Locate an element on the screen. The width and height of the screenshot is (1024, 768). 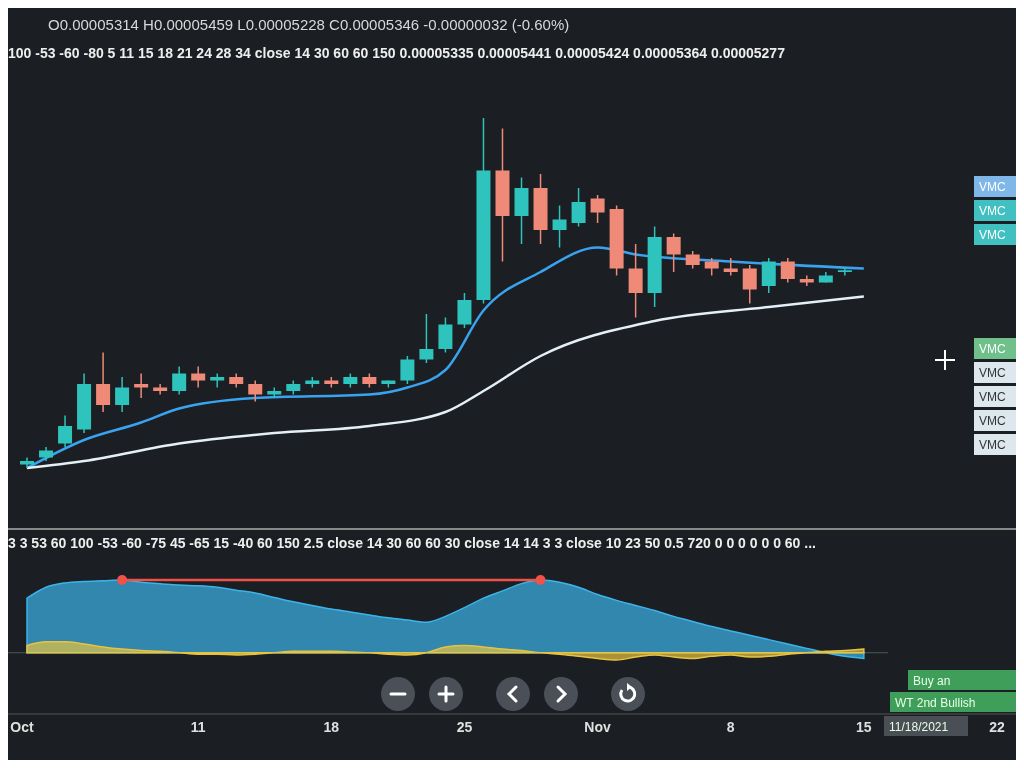
x-tick-label: 11 is located at coordinates (198, 727).